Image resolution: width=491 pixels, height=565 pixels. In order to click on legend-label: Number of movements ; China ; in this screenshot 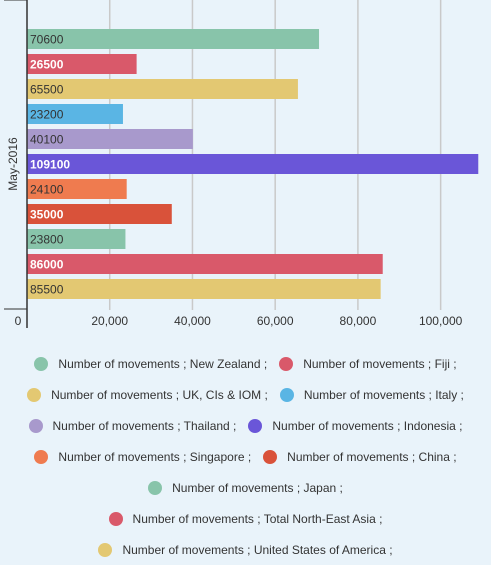, I will do `click(372, 456)`.